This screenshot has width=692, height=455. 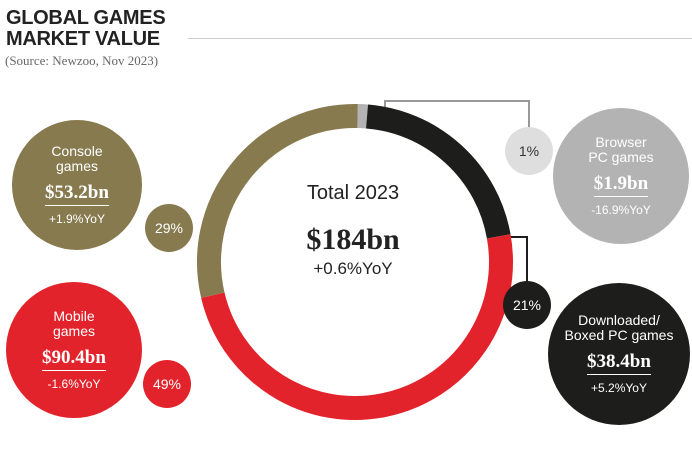 What do you see at coordinates (619, 335) in the screenshot?
I see `segment-name: Boxed PC games` at bounding box center [619, 335].